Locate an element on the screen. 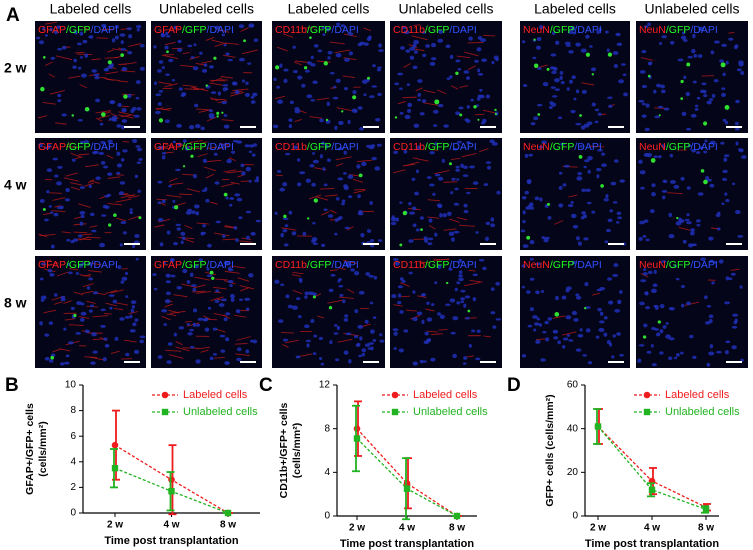  legend-label: Labeled cells is located at coordinates (697, 395).